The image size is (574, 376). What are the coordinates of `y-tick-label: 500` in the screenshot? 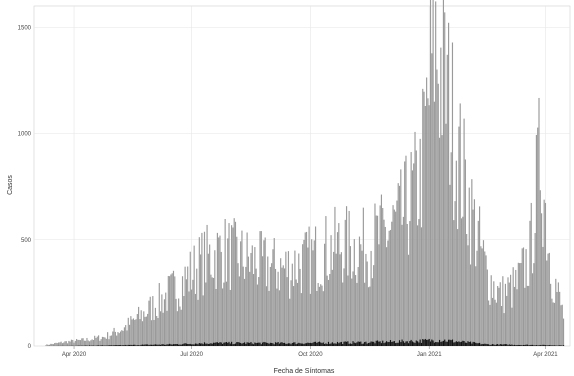 It's located at (26, 241).